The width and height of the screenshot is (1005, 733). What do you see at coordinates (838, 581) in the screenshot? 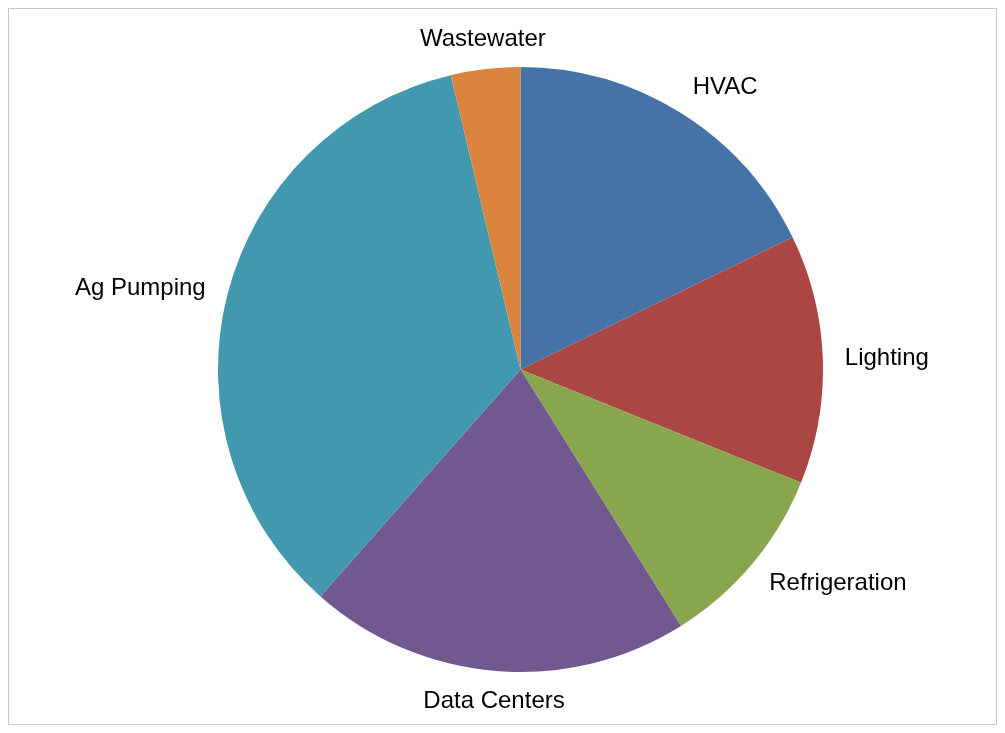
I see `slice-label: Refrigeration` at bounding box center [838, 581].